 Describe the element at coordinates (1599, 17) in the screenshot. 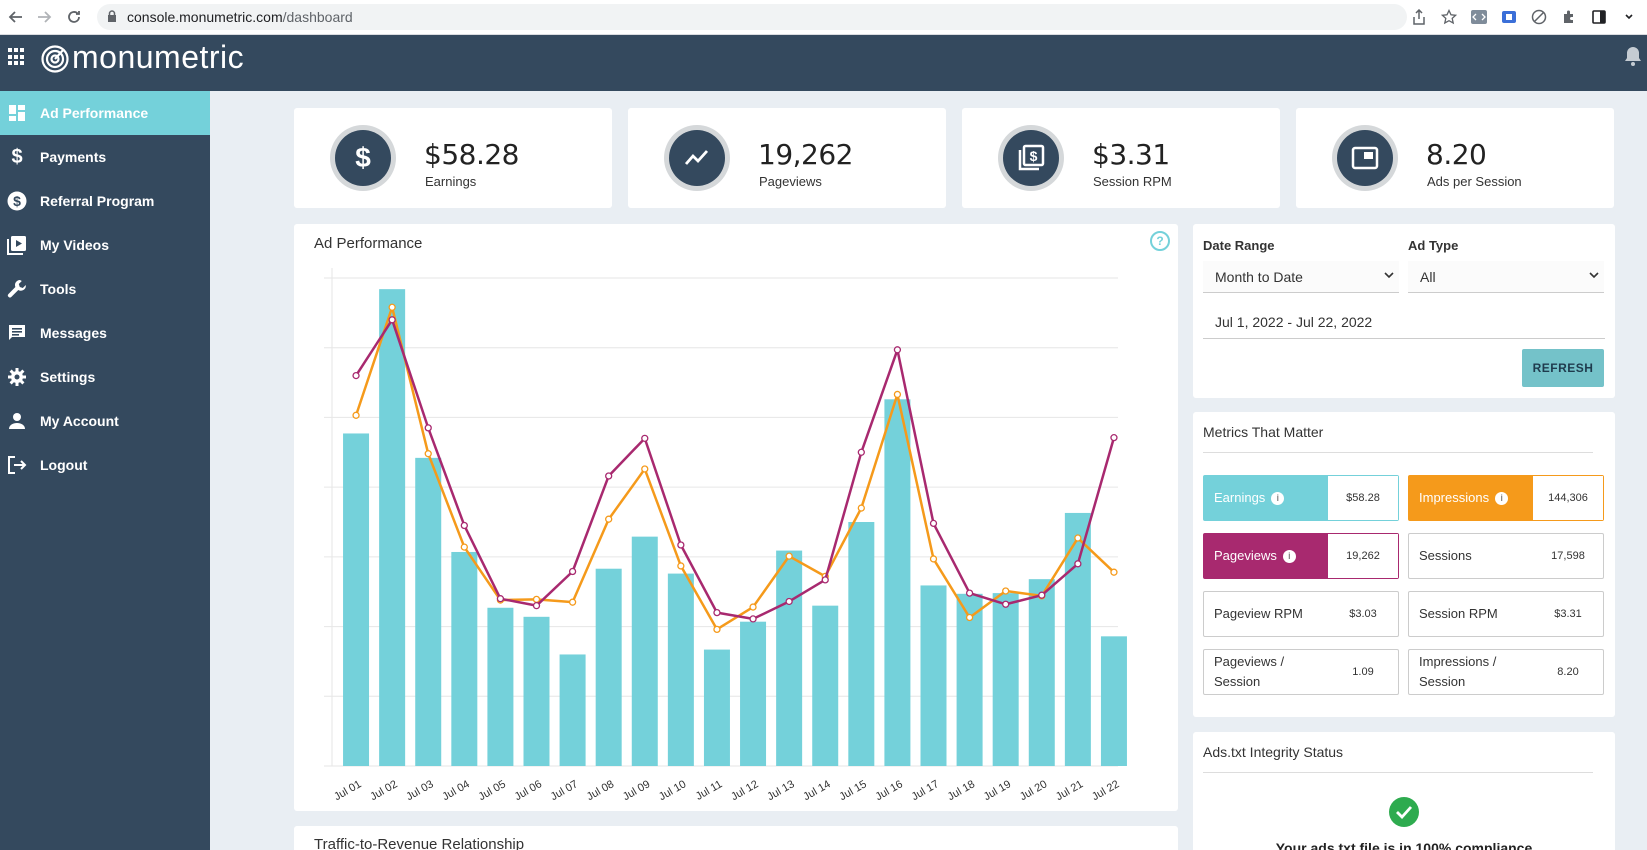

I see `side-panel-icon` at that location.